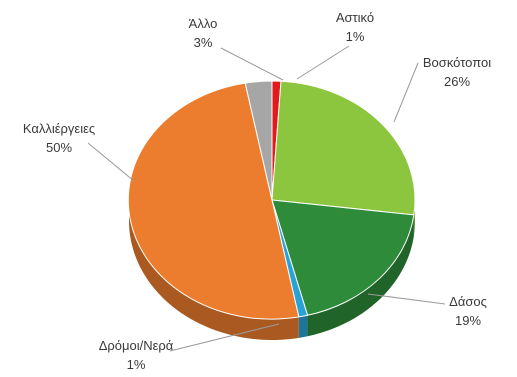  I want to click on slice-name-label: Δρόμοι/Νερά, so click(136, 345).